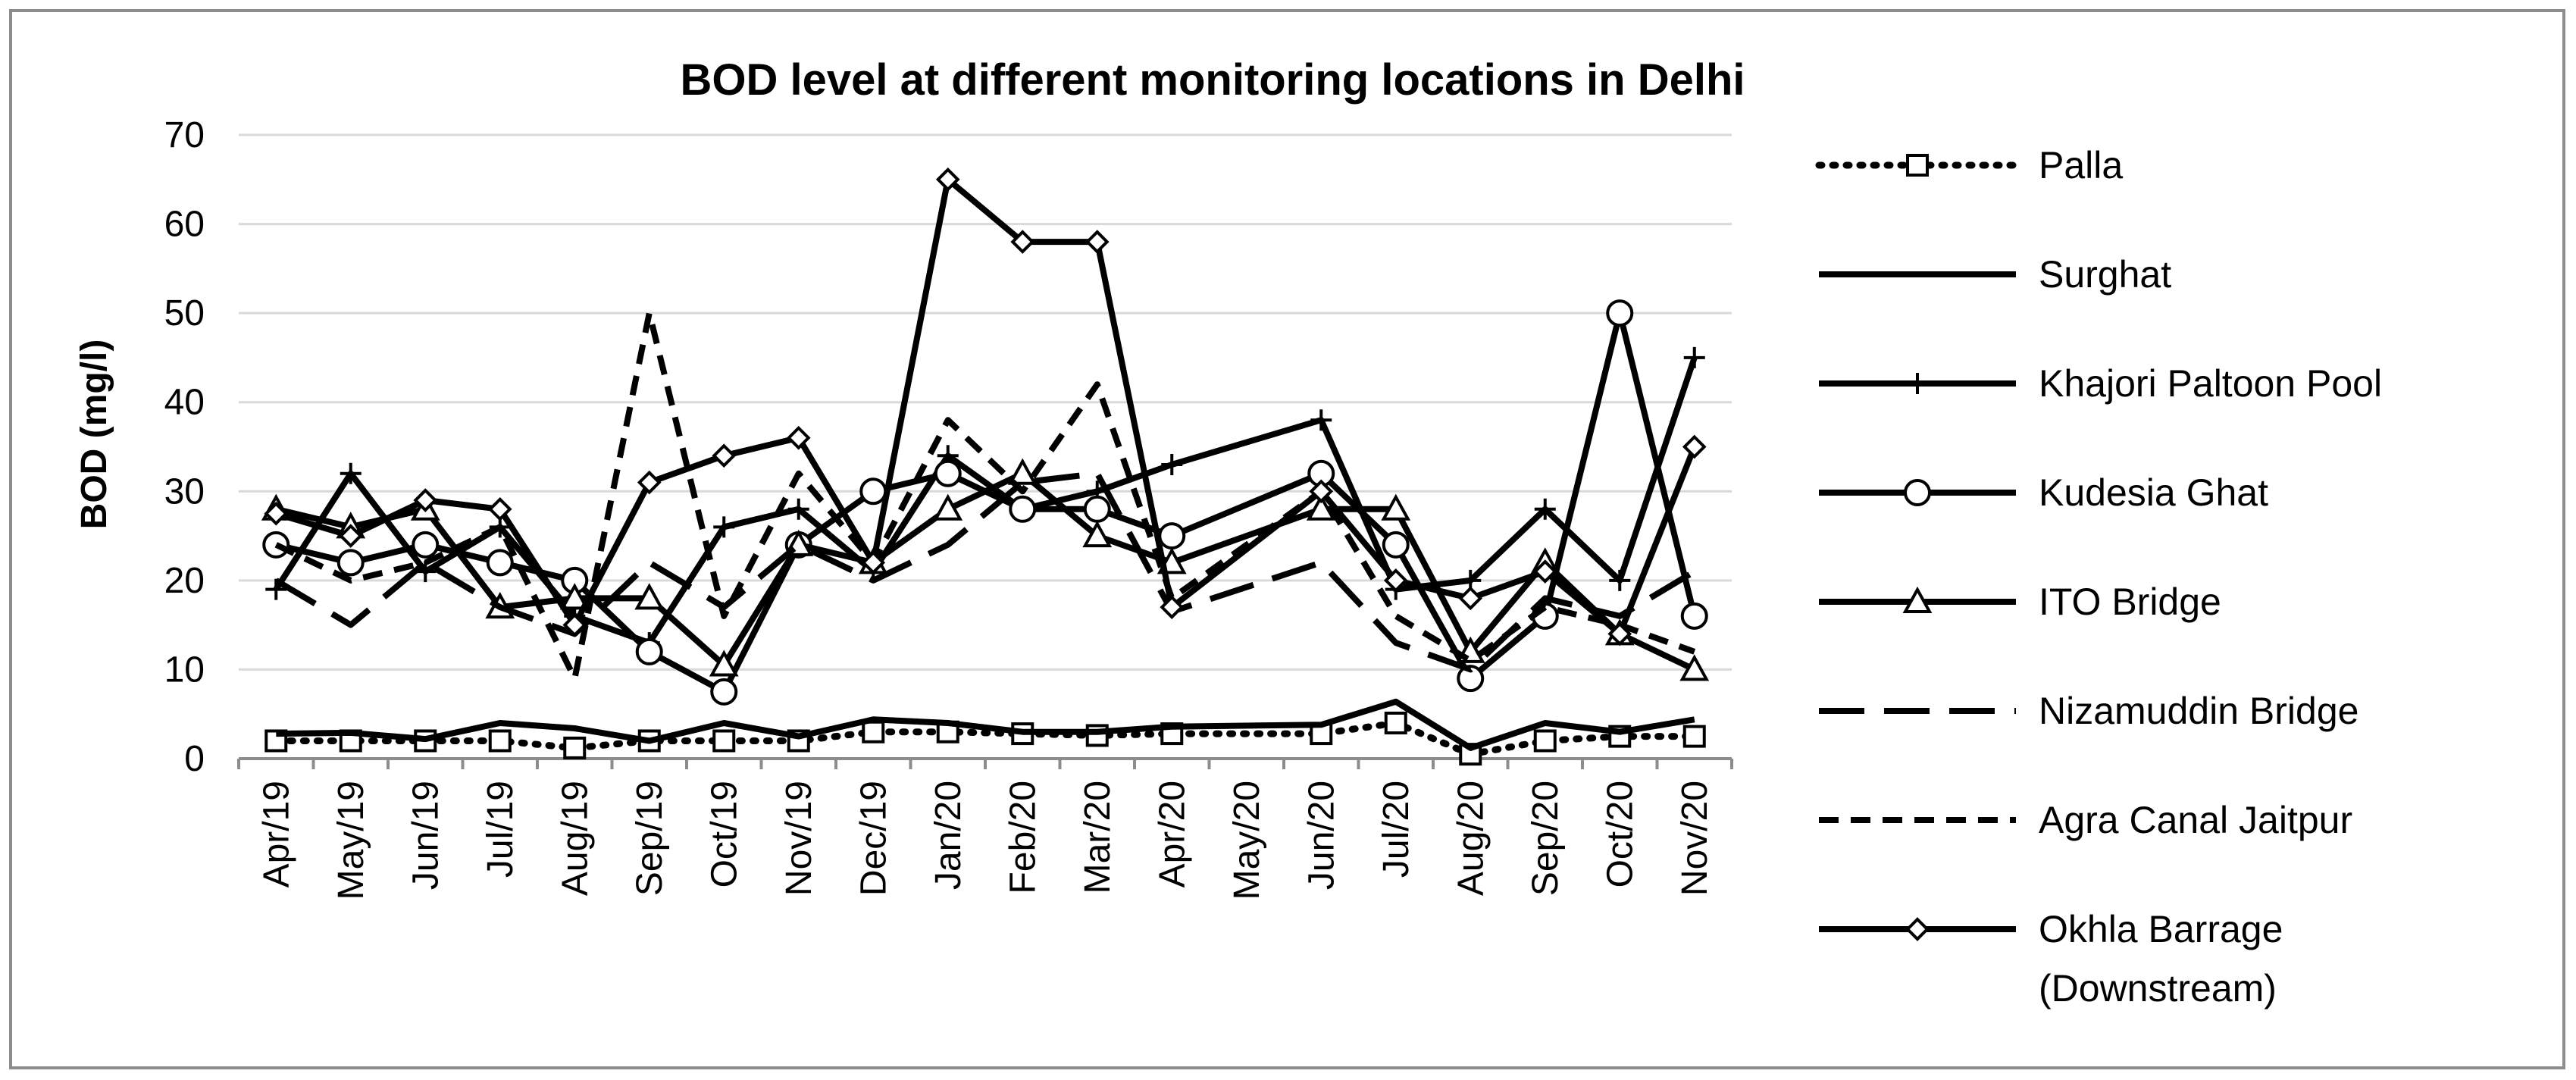  Describe the element at coordinates (501, 830) in the screenshot. I see `x-tick-label: Jul/19` at that location.